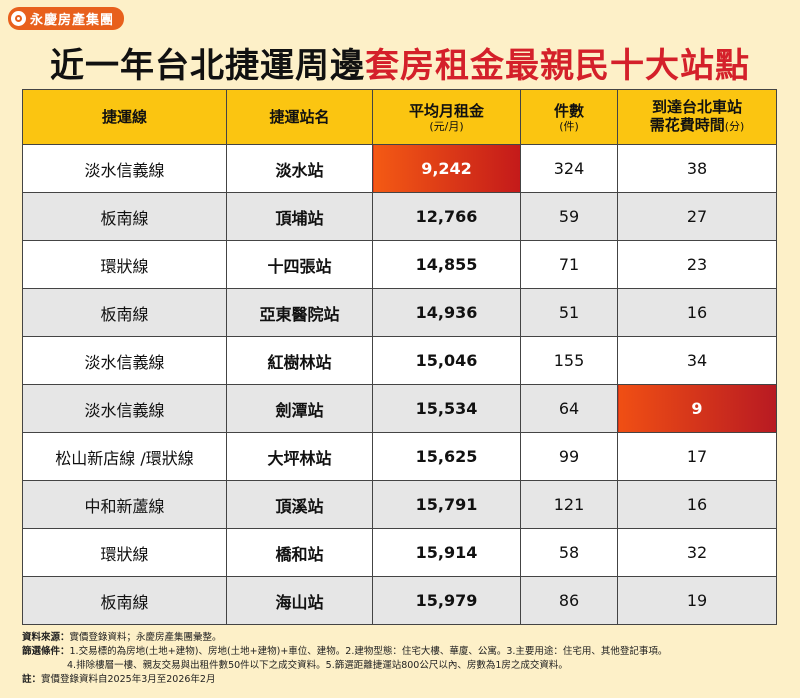 The width and height of the screenshot is (800, 698). What do you see at coordinates (299, 264) in the screenshot?
I see `cell-station: 十四張站` at bounding box center [299, 264].